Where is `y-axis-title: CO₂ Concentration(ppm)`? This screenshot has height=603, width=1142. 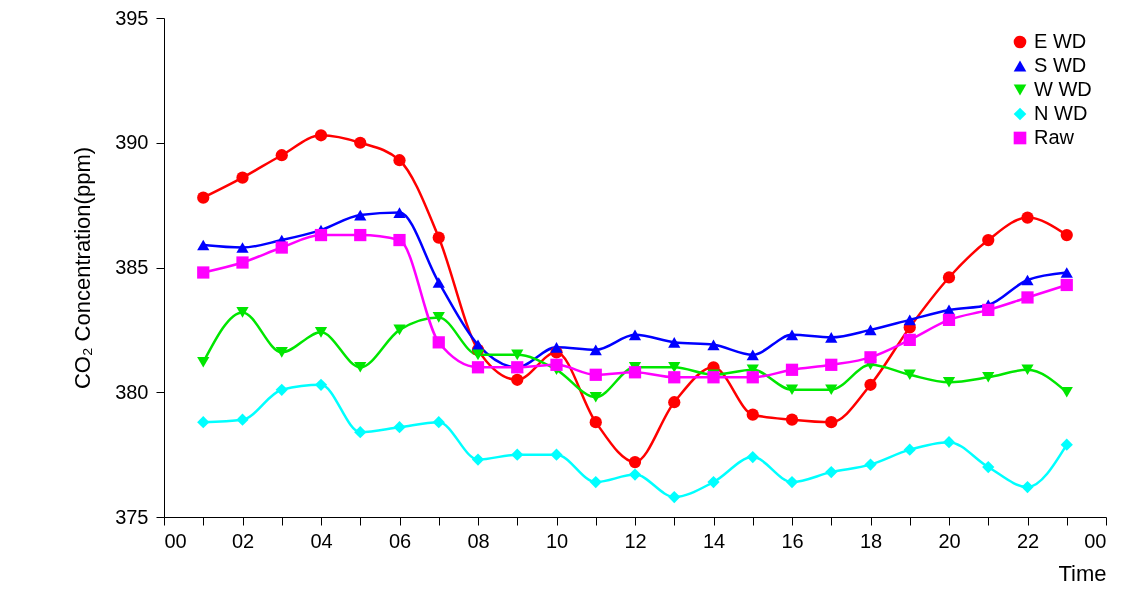
y-axis-title: CO₂ Concentration(ppm) is located at coordinates (83, 268).